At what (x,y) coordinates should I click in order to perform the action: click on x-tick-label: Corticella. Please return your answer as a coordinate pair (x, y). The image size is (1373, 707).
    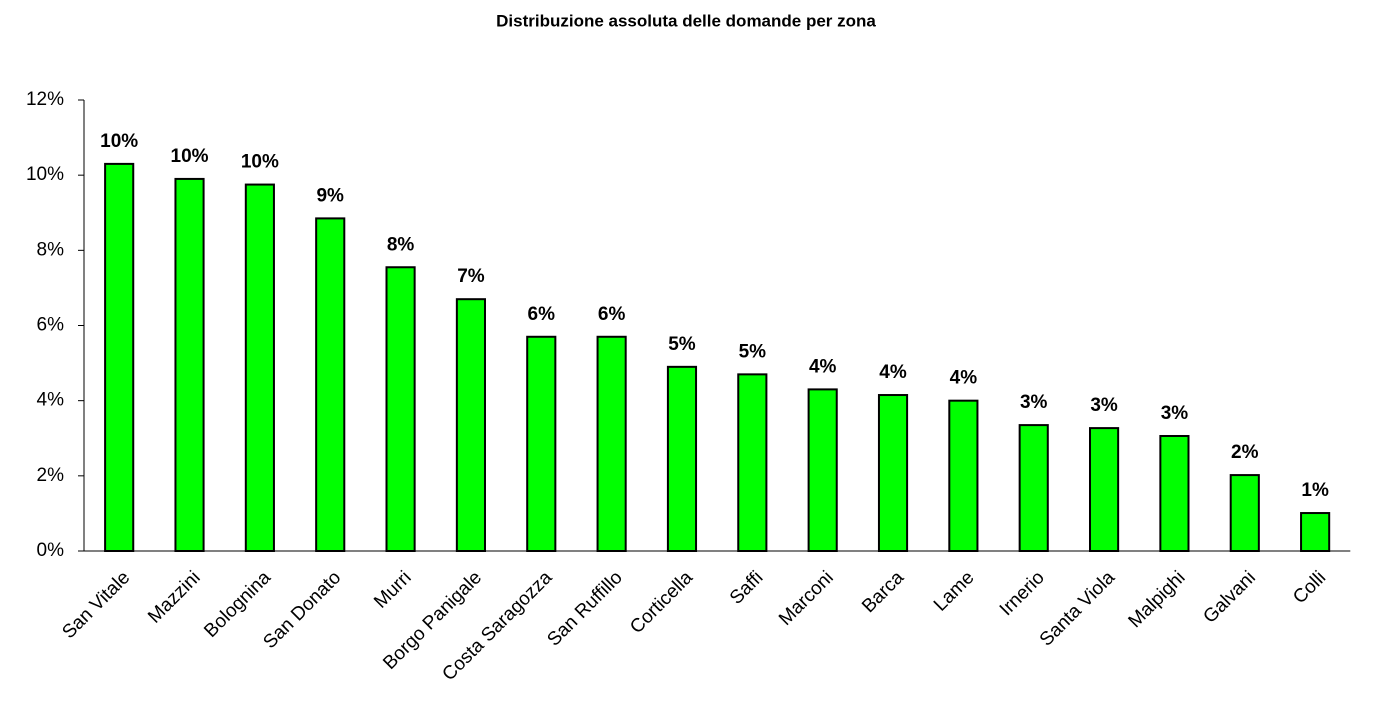
    Looking at the image, I should click on (661, 602).